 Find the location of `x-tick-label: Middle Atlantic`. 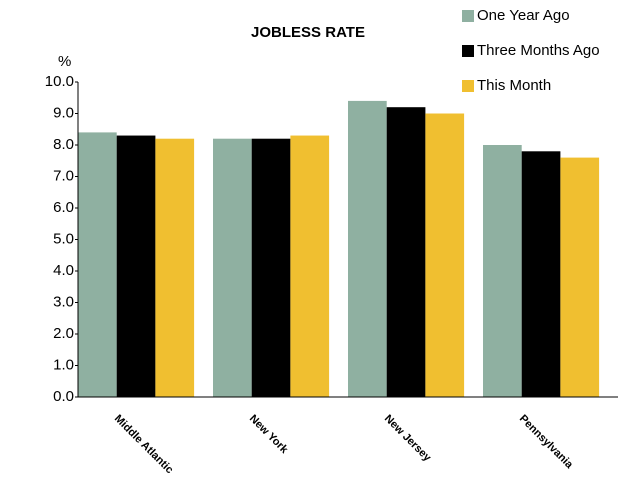

x-tick-label: Middle Atlantic is located at coordinates (144, 445).